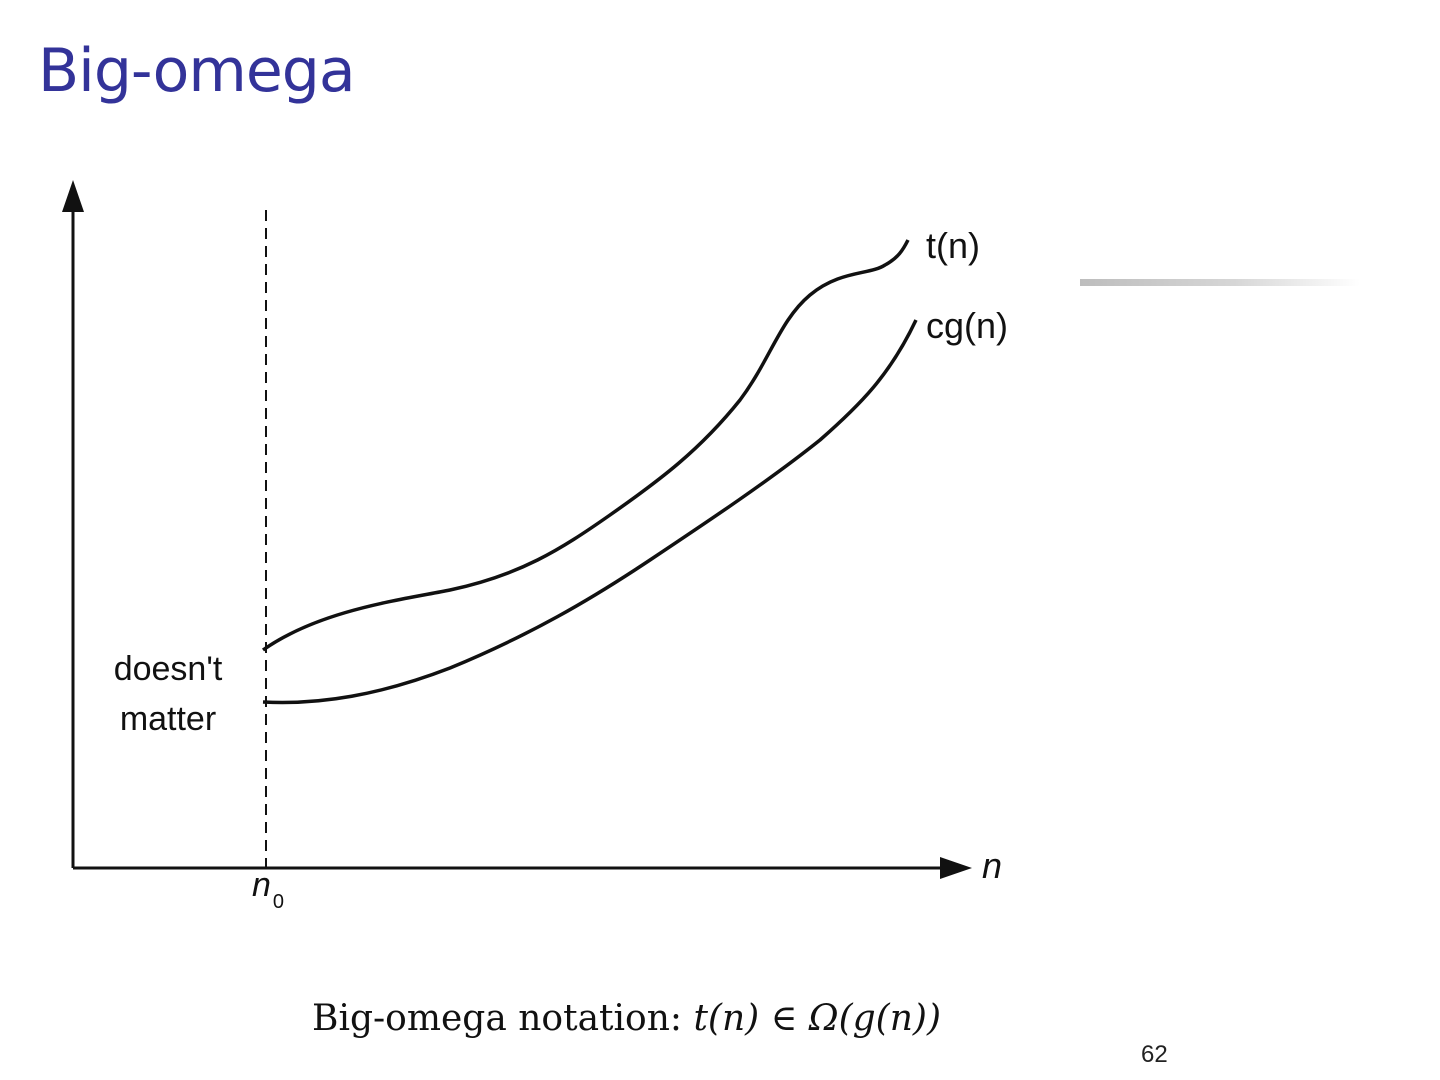  I want to click on n0-label-main: n, so click(261, 885).